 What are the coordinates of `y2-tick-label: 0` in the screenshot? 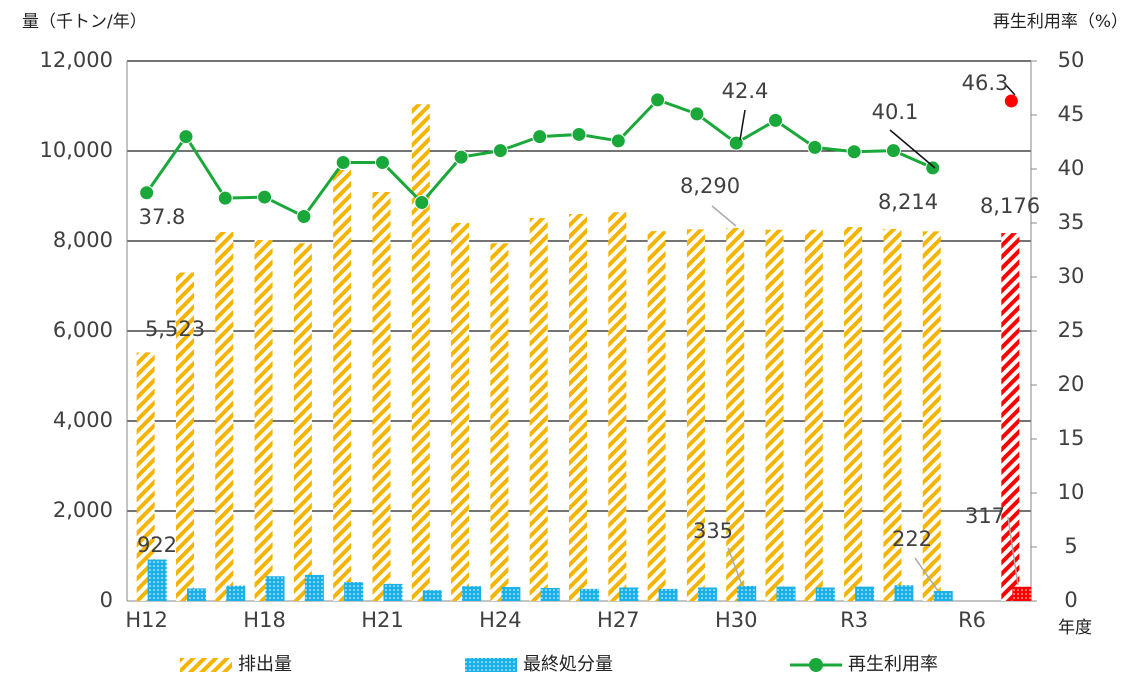 It's located at (1070, 600).